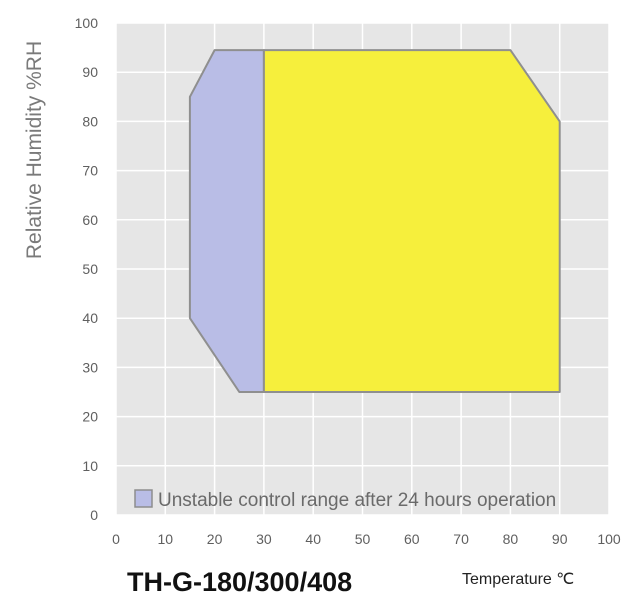 This screenshot has width=632, height=606. Describe the element at coordinates (412, 539) in the screenshot. I see `x-tick-label-6: 60` at that location.